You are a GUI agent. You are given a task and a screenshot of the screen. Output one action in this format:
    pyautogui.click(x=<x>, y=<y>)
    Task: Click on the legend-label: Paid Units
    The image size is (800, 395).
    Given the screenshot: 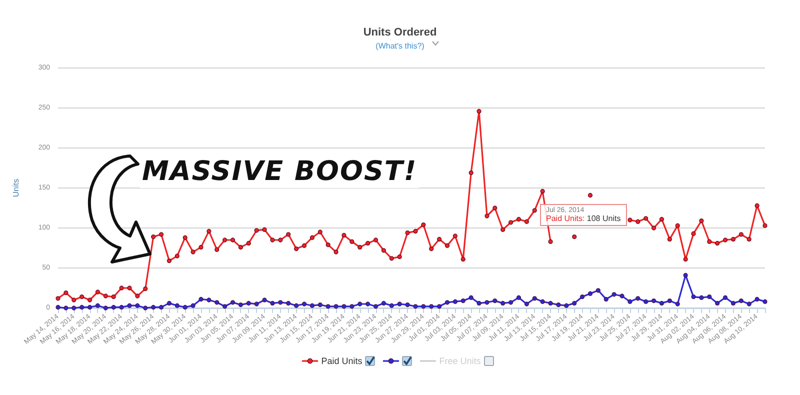 What is the action you would take?
    pyautogui.click(x=341, y=361)
    